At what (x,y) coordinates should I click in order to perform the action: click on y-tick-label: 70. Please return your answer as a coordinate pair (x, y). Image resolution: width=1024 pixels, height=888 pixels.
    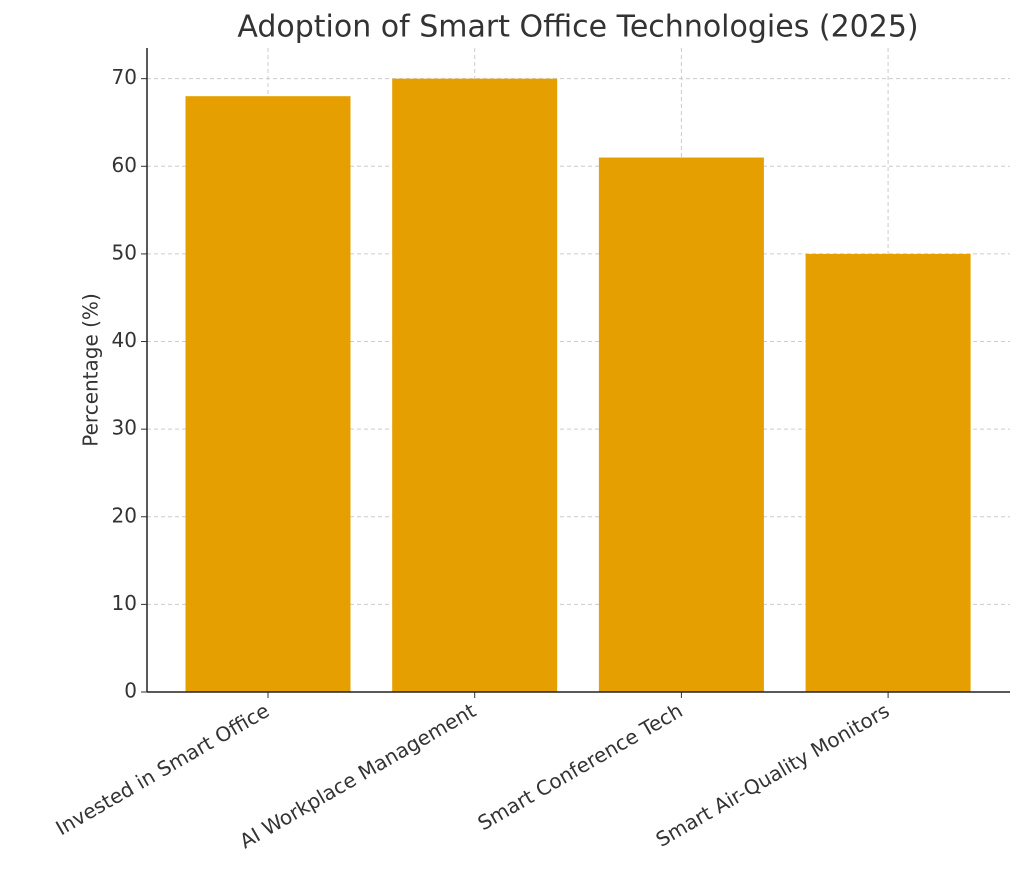
    Looking at the image, I should click on (124, 77).